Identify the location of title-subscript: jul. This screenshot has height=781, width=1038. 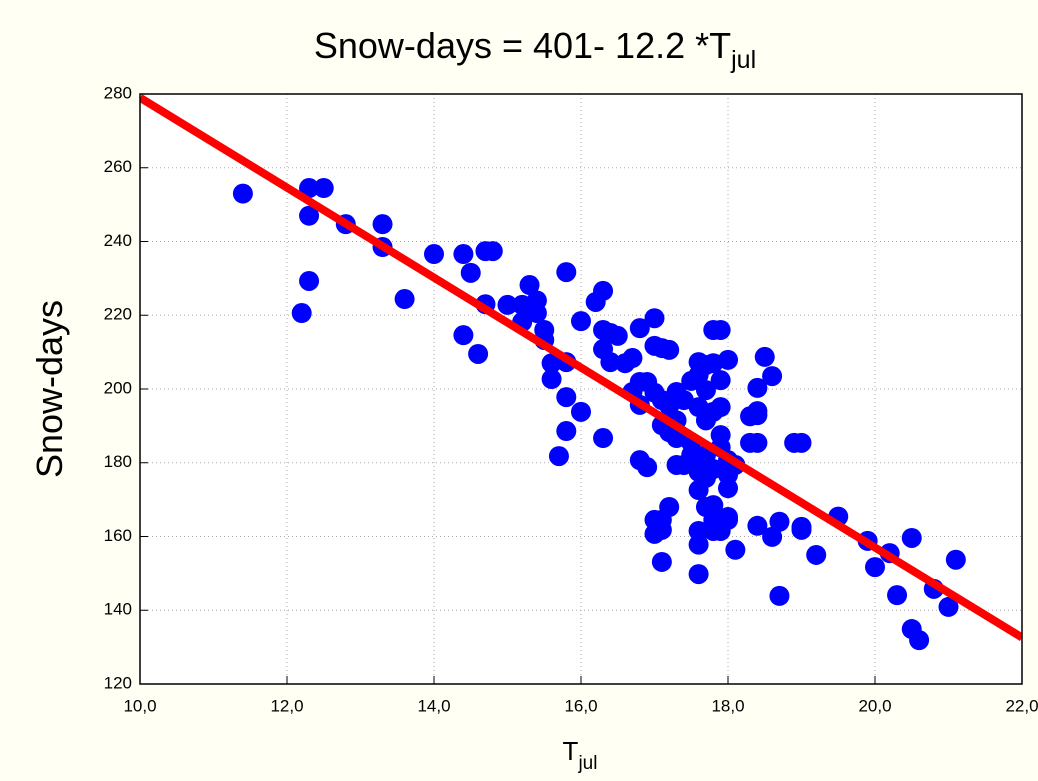
(743, 60).